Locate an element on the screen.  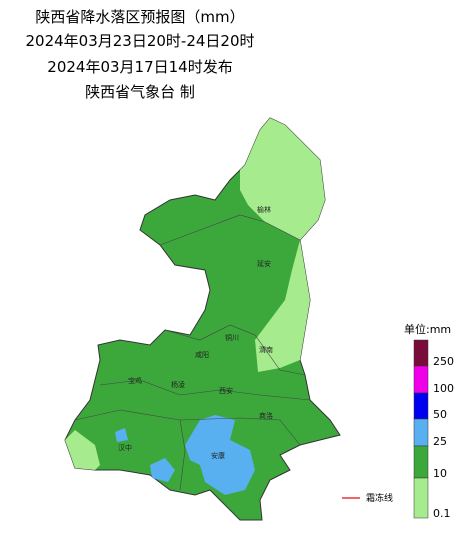
legend-label: 100 is located at coordinates (443, 388).